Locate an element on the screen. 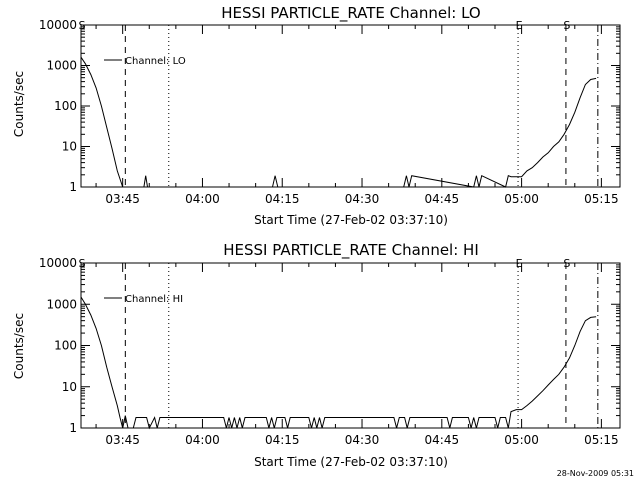  lo-legend-label: Channel: LO is located at coordinates (155, 61).